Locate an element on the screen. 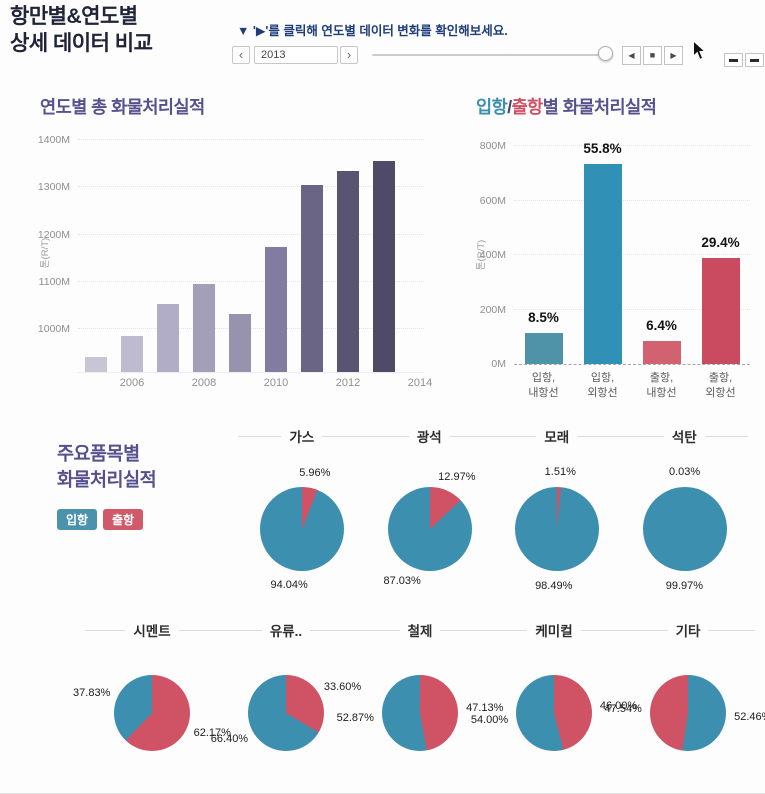  pie-col-cement: 시멘트 62.17% 37.83% is located at coordinates (152, 704).